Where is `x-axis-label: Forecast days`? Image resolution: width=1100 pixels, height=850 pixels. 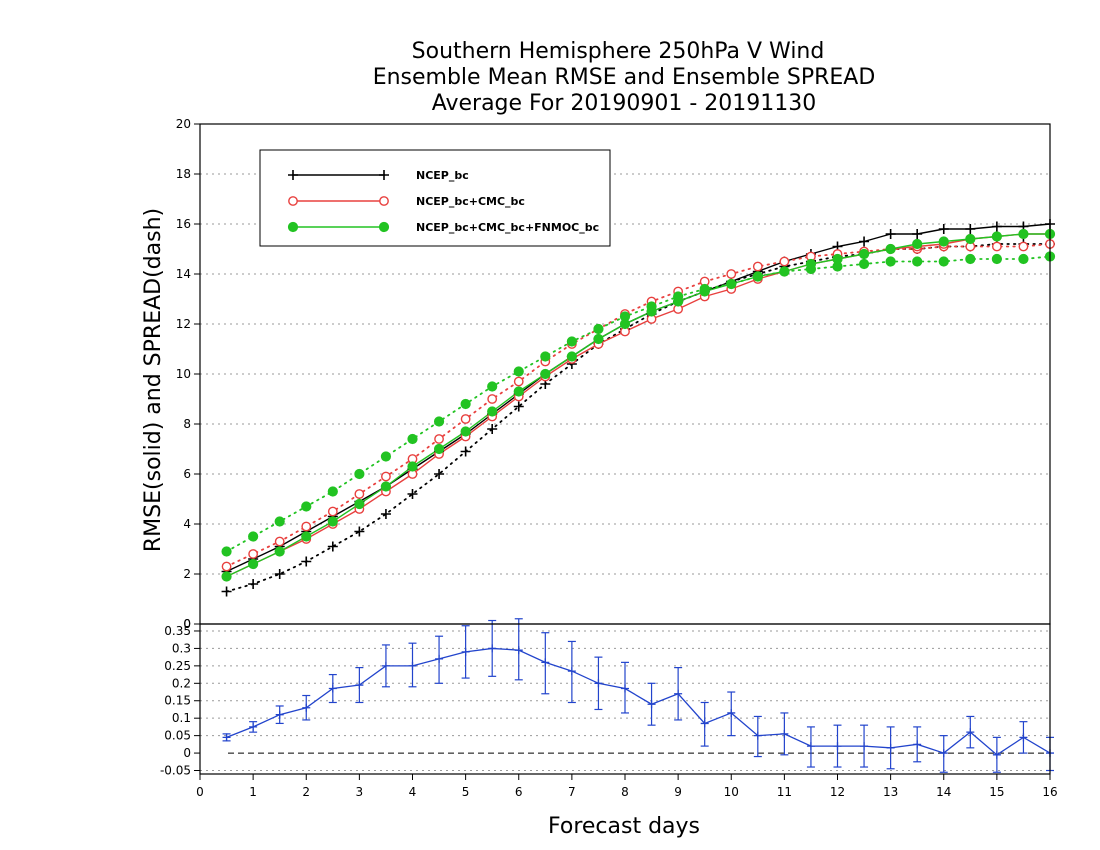 x-axis-label: Forecast days is located at coordinates (624, 826).